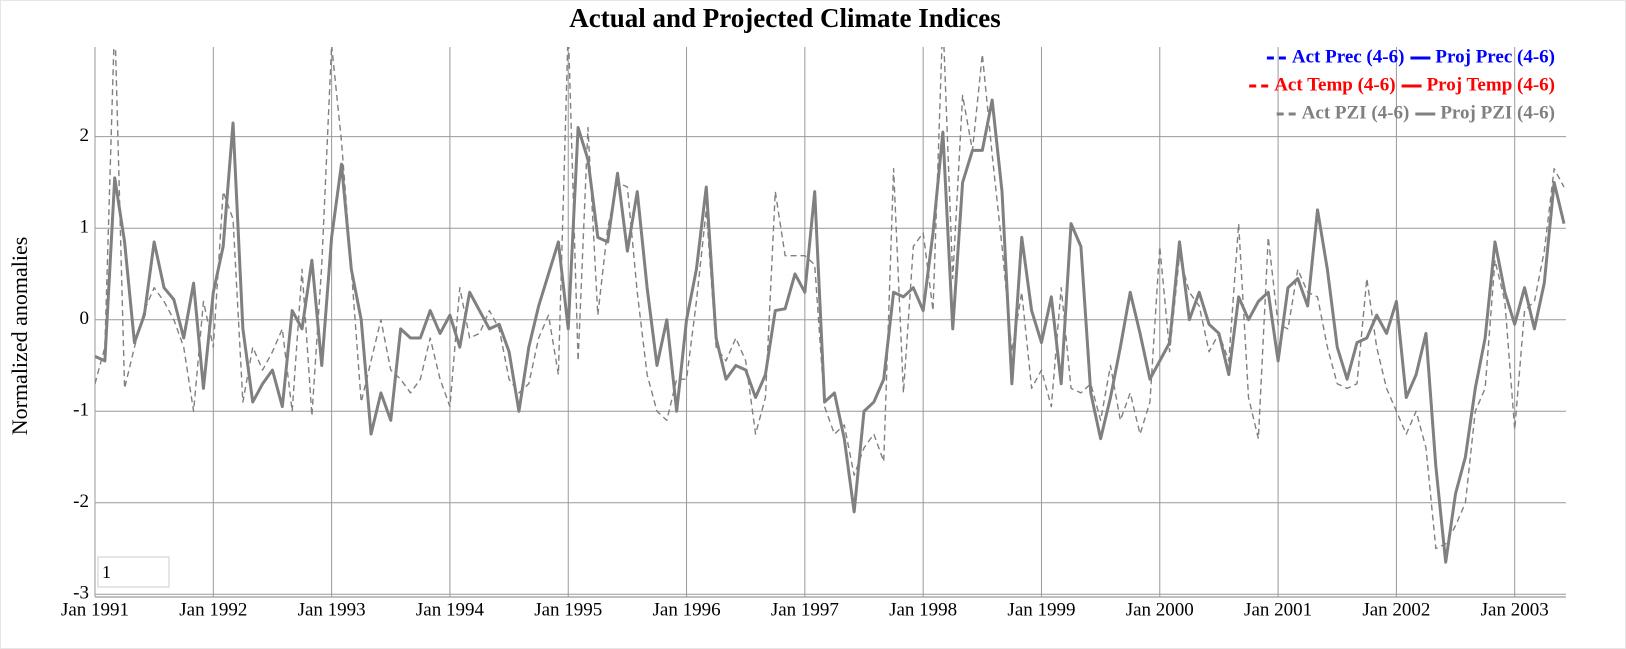  I want to click on x-tick-label: Jan 2002, so click(1396, 609).